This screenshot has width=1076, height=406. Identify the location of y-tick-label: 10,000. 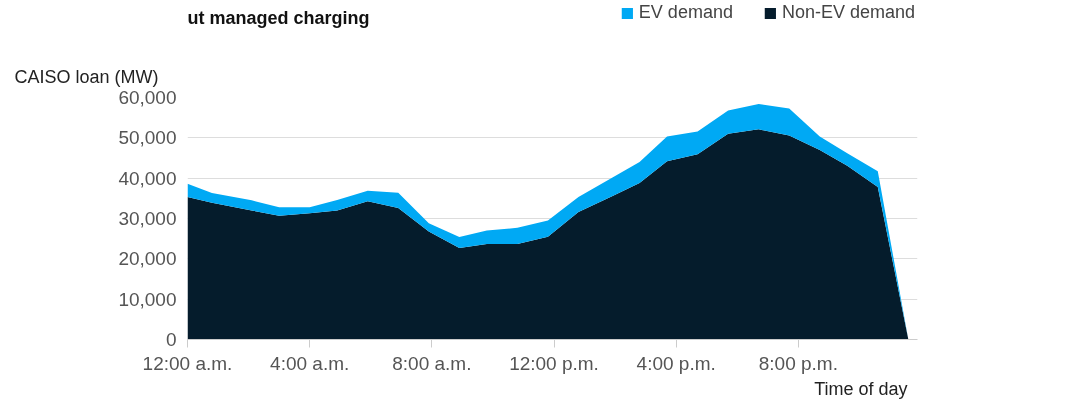
(147, 299).